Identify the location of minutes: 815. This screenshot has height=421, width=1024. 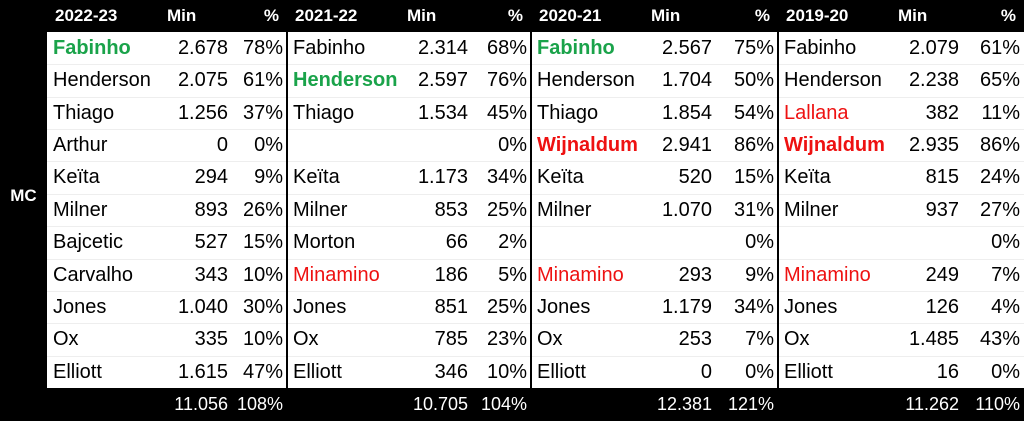
(942, 177).